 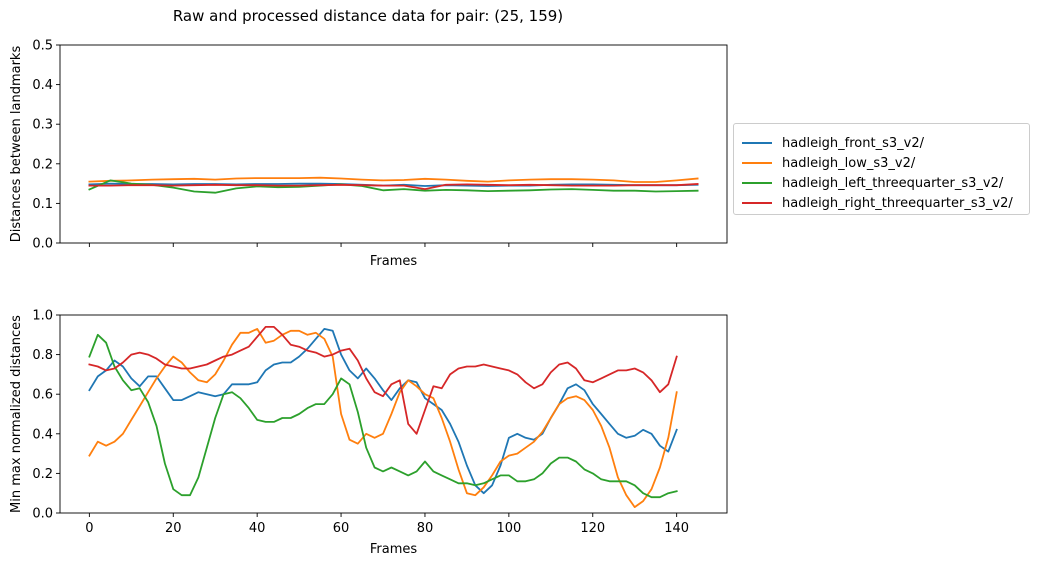 What do you see at coordinates (893, 183) in the screenshot?
I see `legend-label-left-threequarter: hadleigh_left_threequarter_s3_v2/` at bounding box center [893, 183].